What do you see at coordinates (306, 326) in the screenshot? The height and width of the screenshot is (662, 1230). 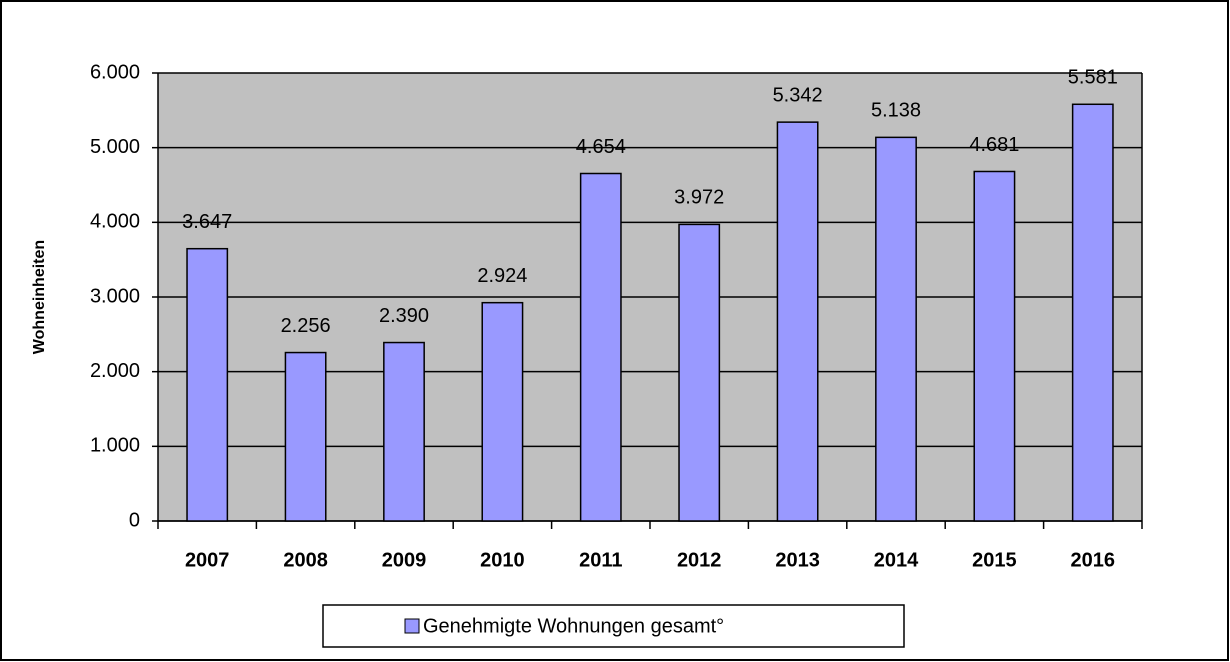 I see `data-label: 2.256` at bounding box center [306, 326].